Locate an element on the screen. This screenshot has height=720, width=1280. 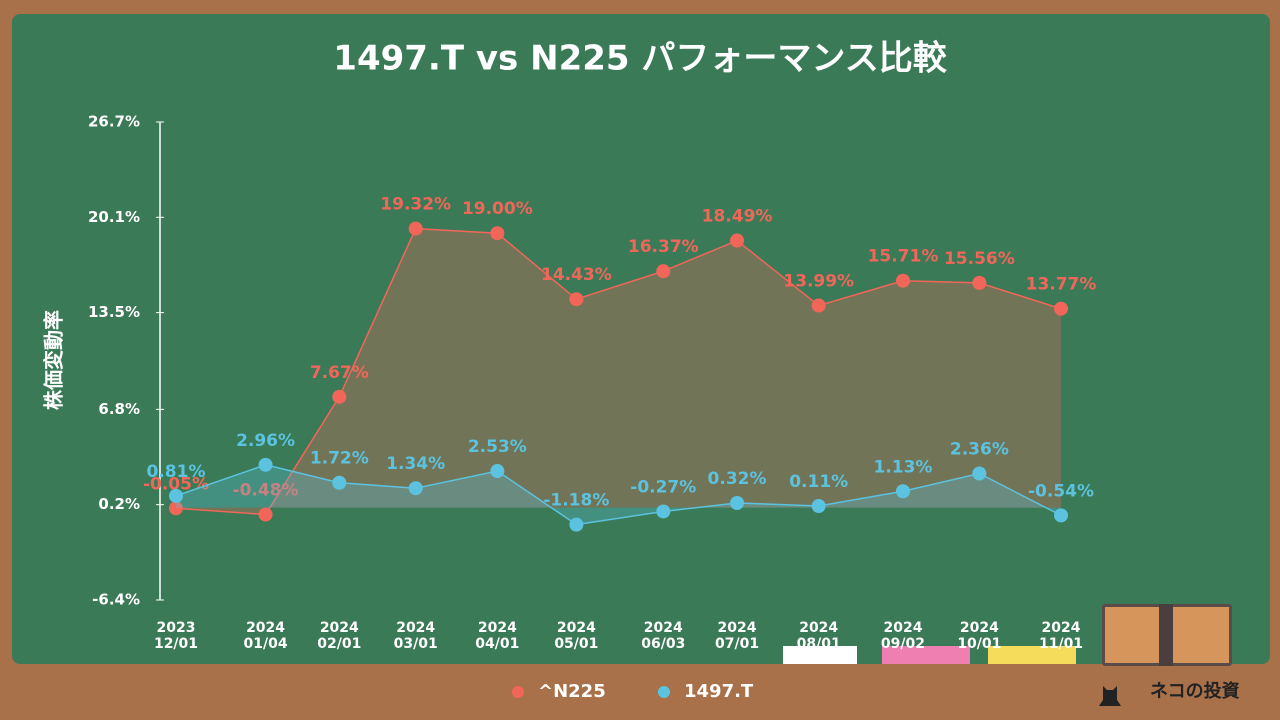
data-label: -1.18% is located at coordinates (576, 501).